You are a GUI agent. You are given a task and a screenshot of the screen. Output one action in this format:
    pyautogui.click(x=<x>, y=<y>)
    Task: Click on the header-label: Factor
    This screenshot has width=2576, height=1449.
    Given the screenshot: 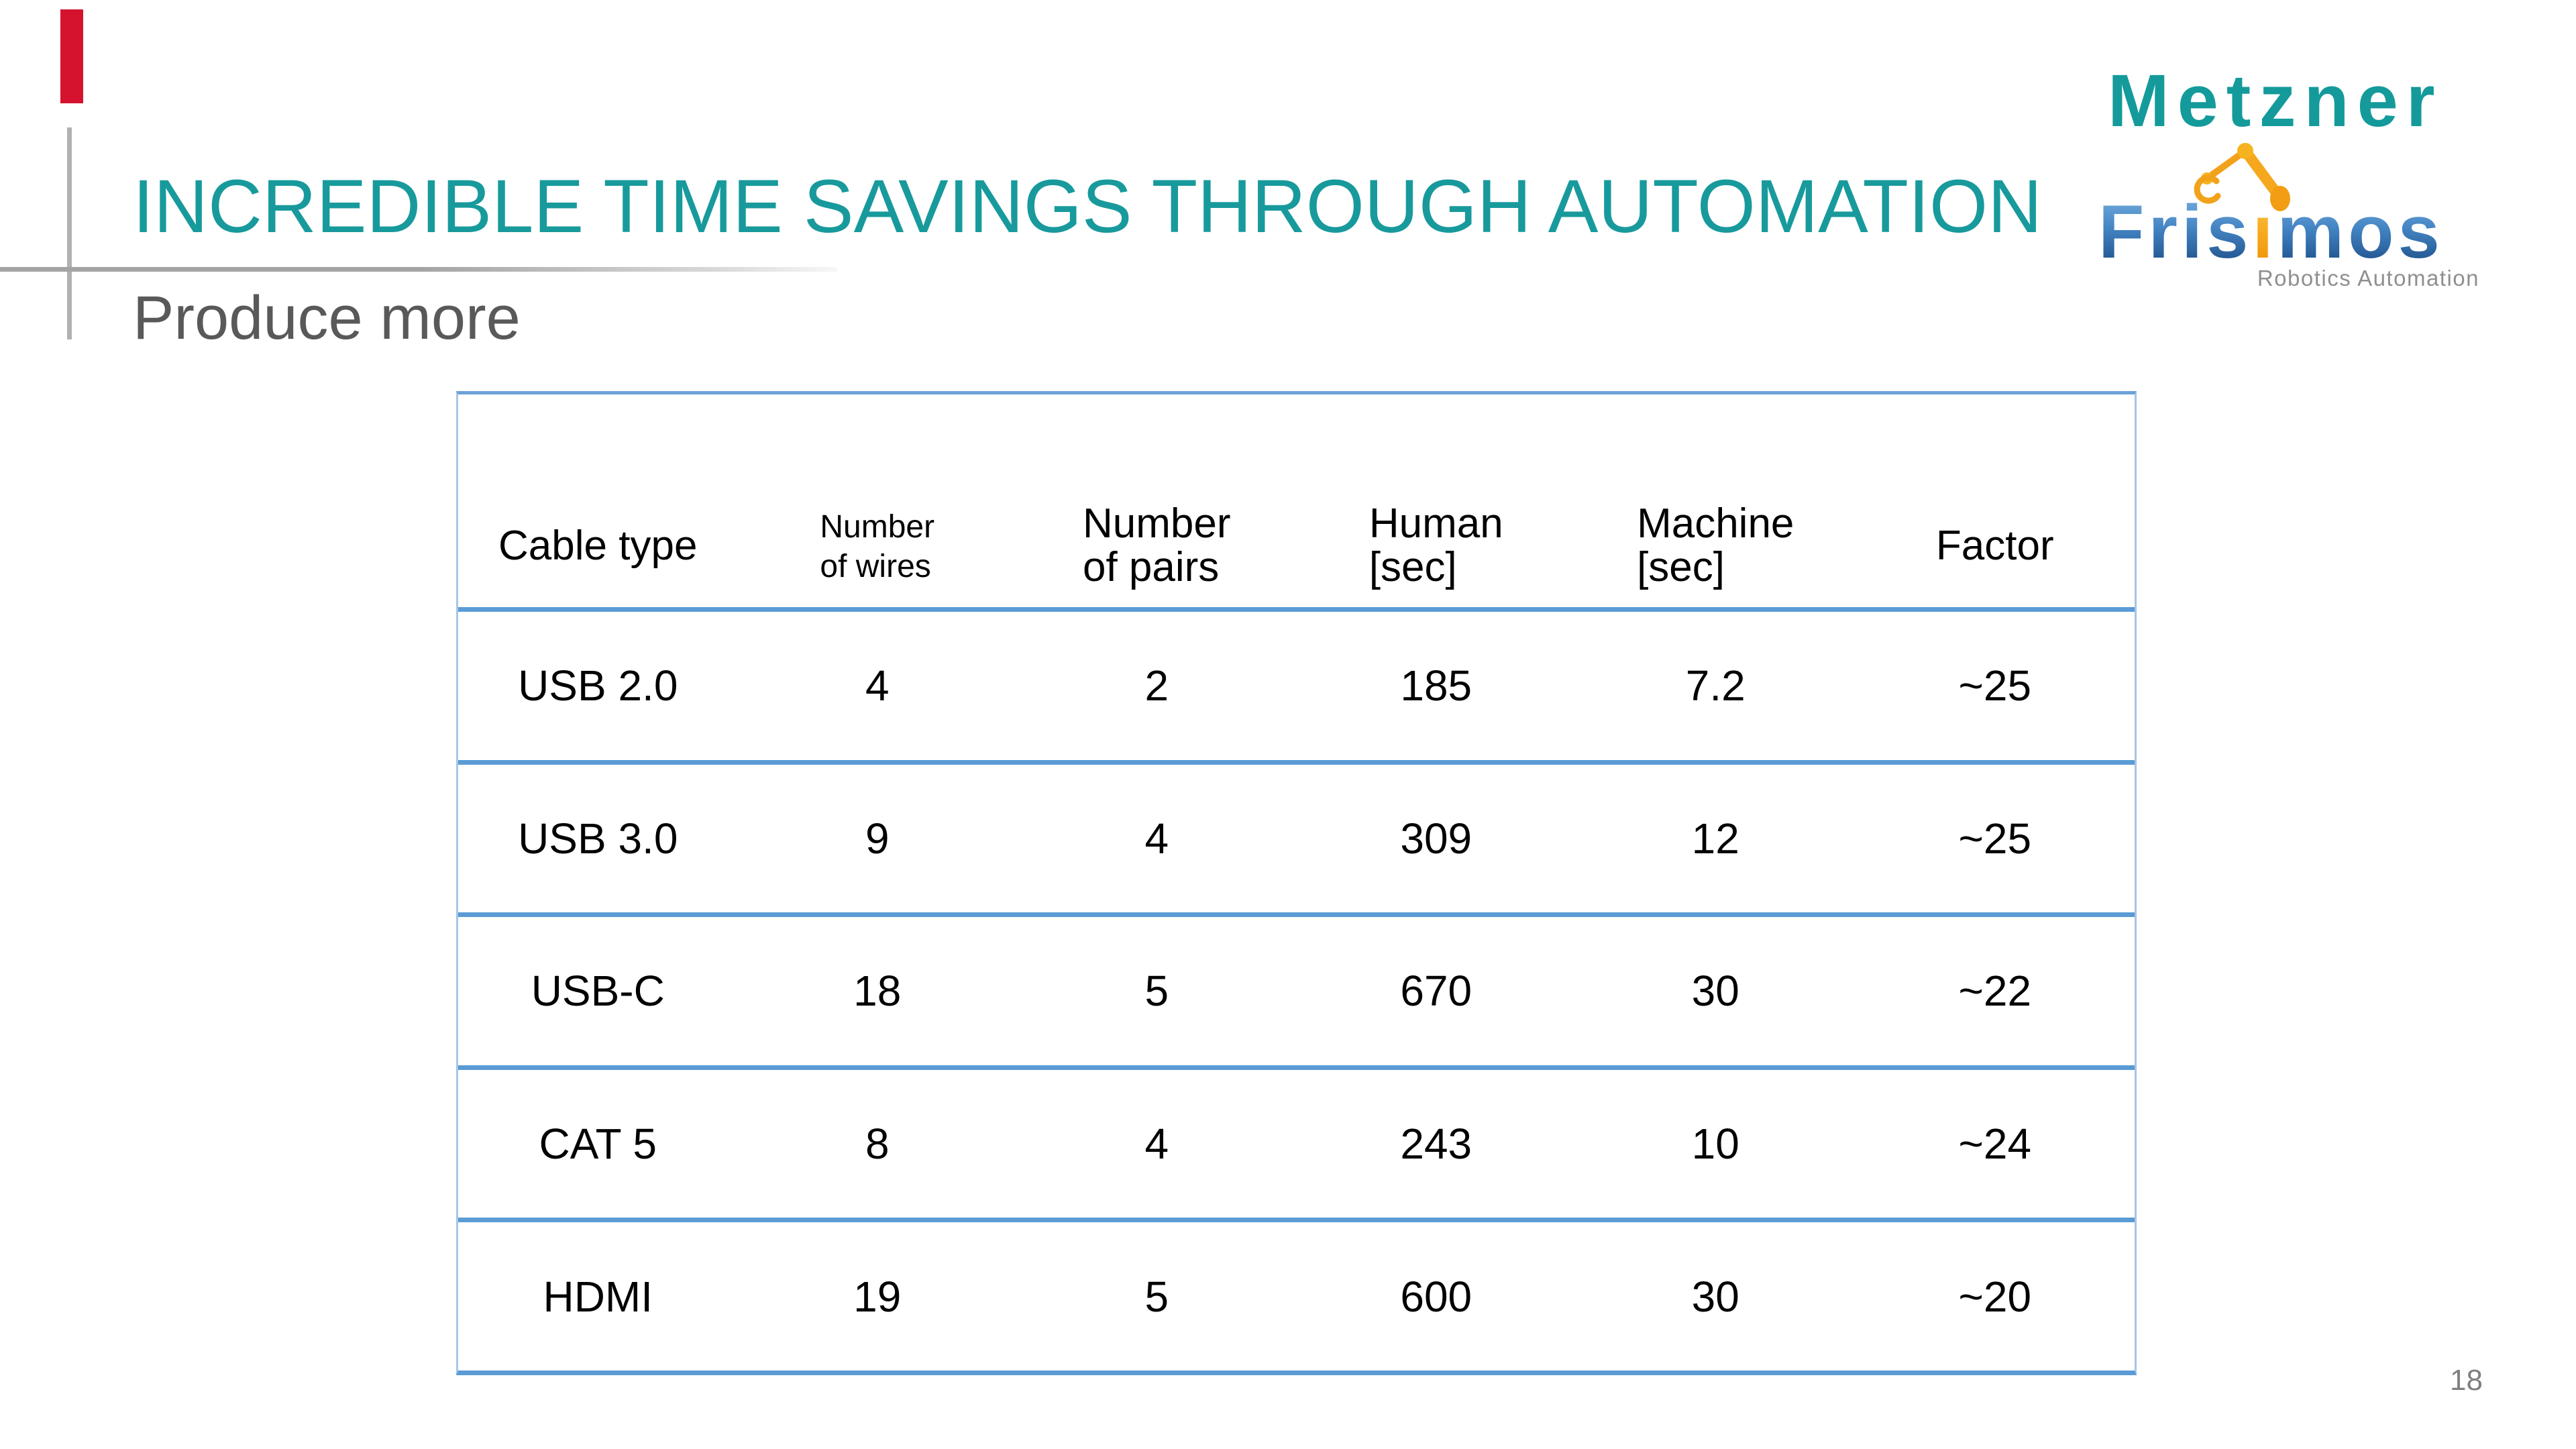 What is the action you would take?
    pyautogui.click(x=1994, y=546)
    